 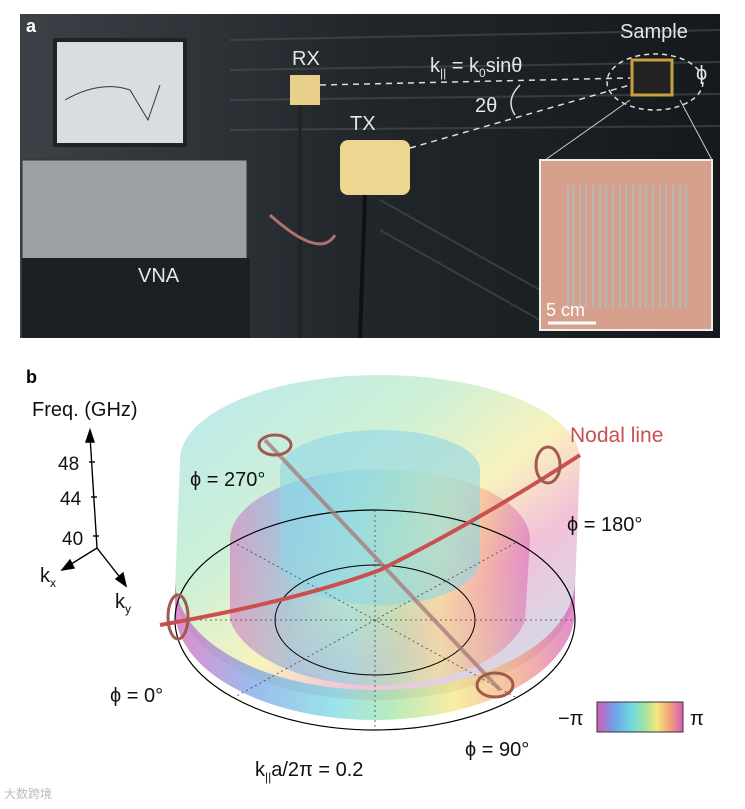 I want to click on nodal-line-label: Nodal line, so click(x=616, y=435).